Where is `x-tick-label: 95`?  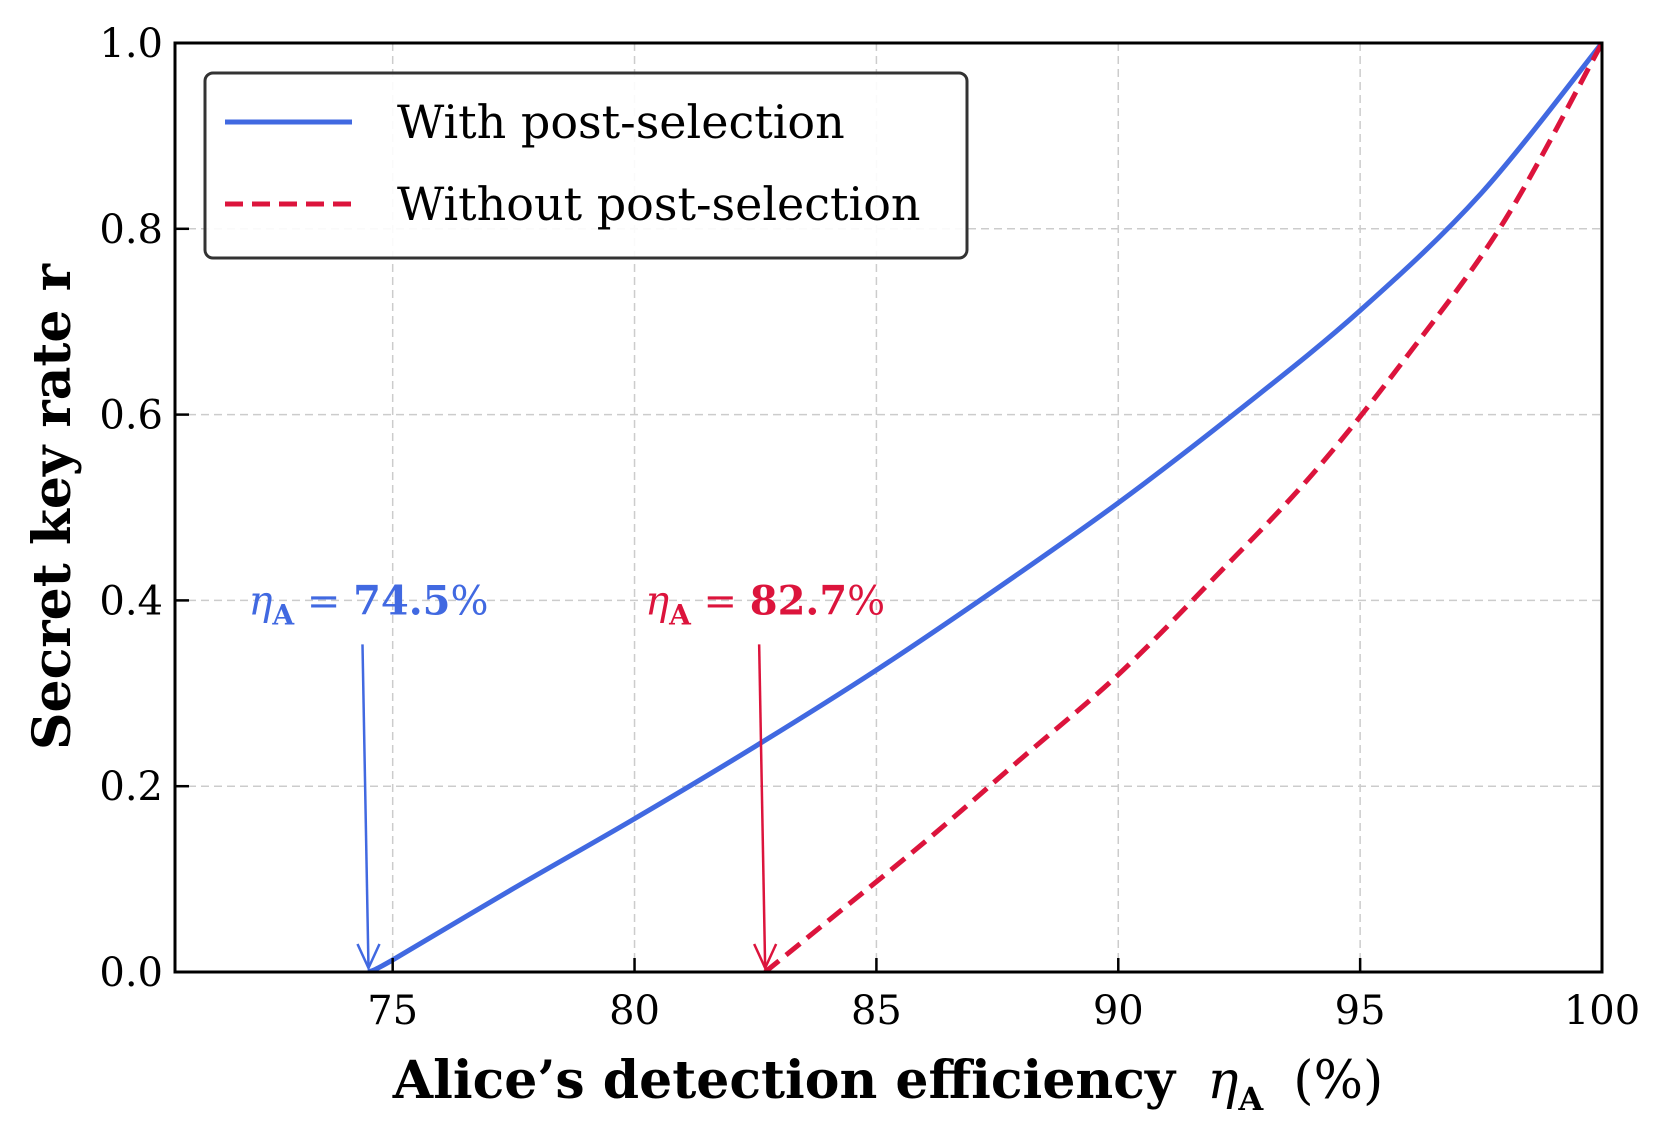 x-tick-label: 95 is located at coordinates (1360, 1011).